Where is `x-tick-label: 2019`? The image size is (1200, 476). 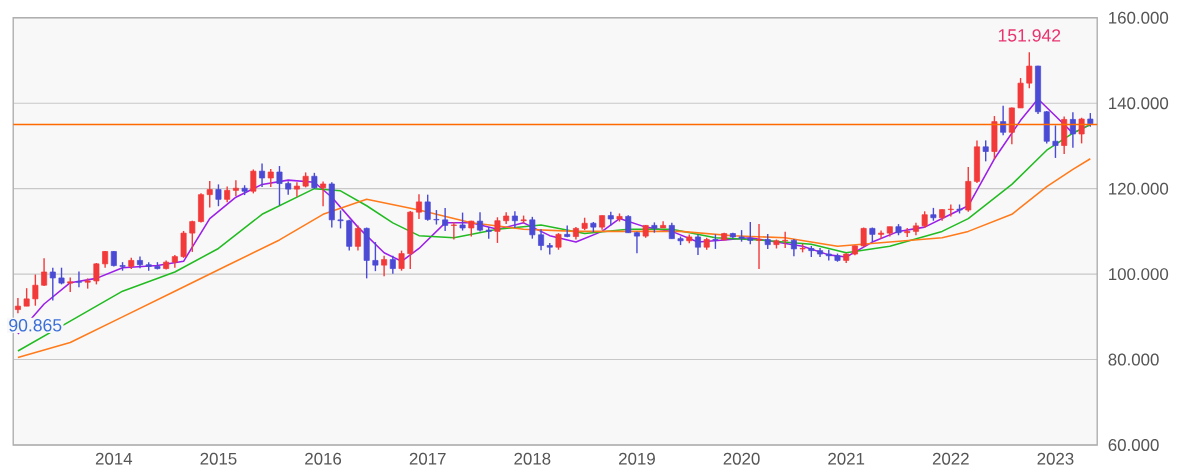
x-tick-label: 2019 is located at coordinates (637, 458).